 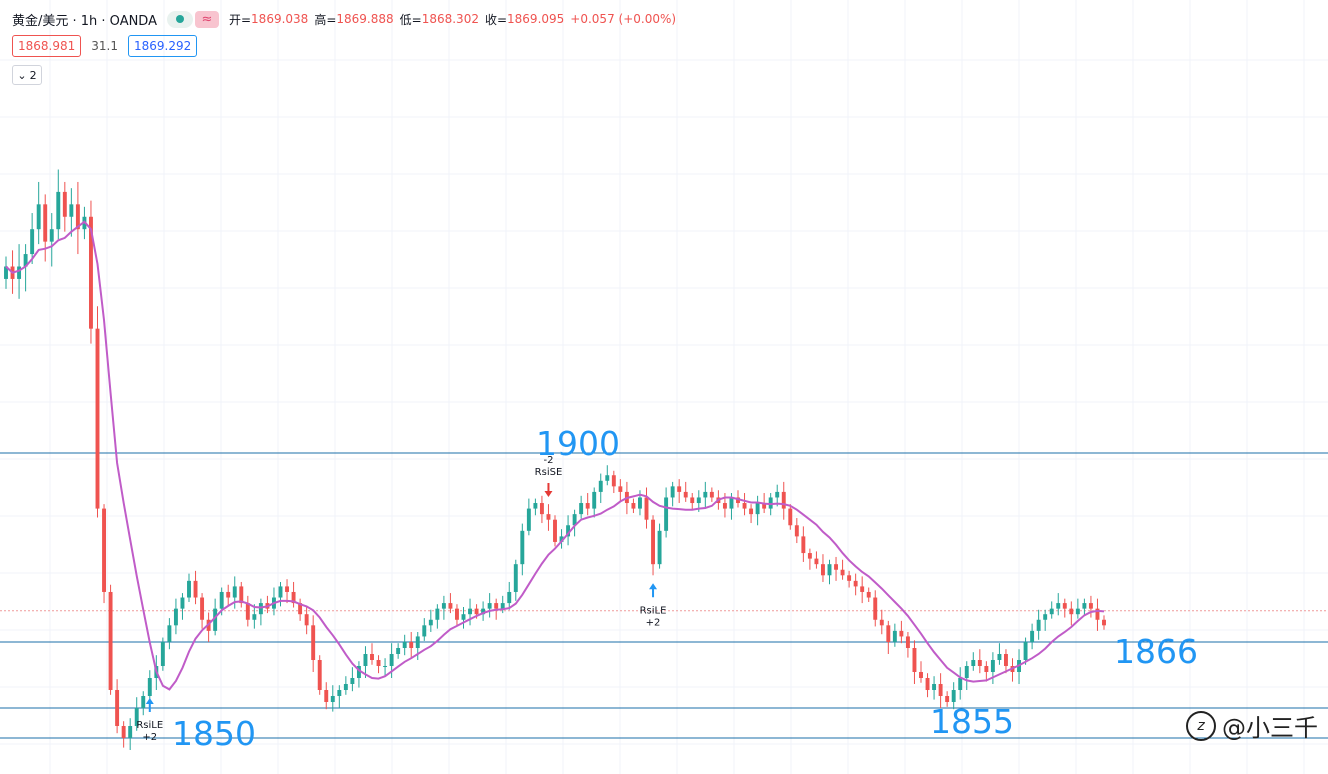 I want to click on high-label: 高=, so click(x=325, y=19).